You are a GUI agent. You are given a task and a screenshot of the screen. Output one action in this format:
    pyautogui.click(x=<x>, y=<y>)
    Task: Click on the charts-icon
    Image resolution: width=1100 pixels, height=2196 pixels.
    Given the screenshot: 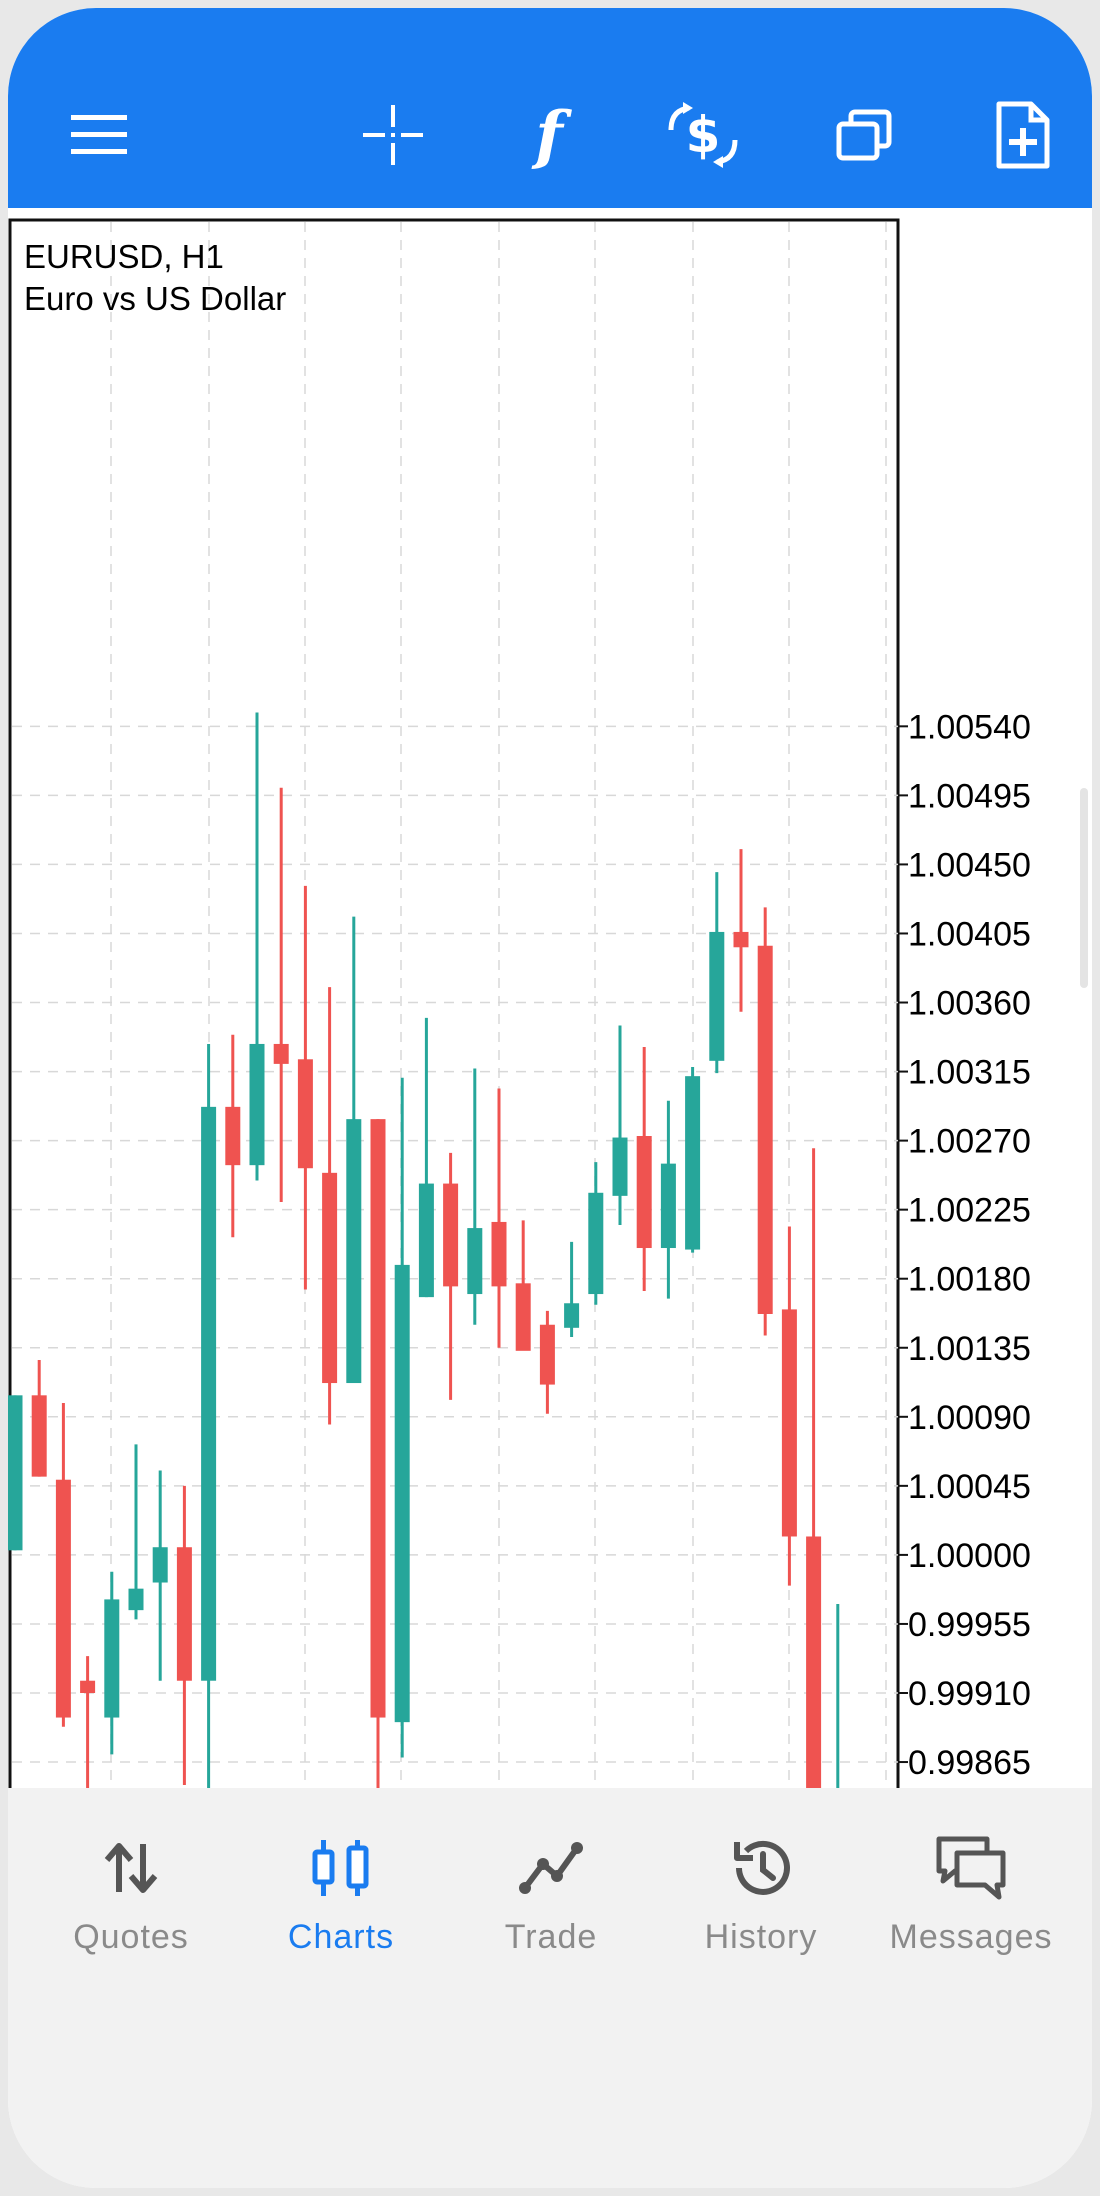 What is the action you would take?
    pyautogui.click(x=341, y=1868)
    